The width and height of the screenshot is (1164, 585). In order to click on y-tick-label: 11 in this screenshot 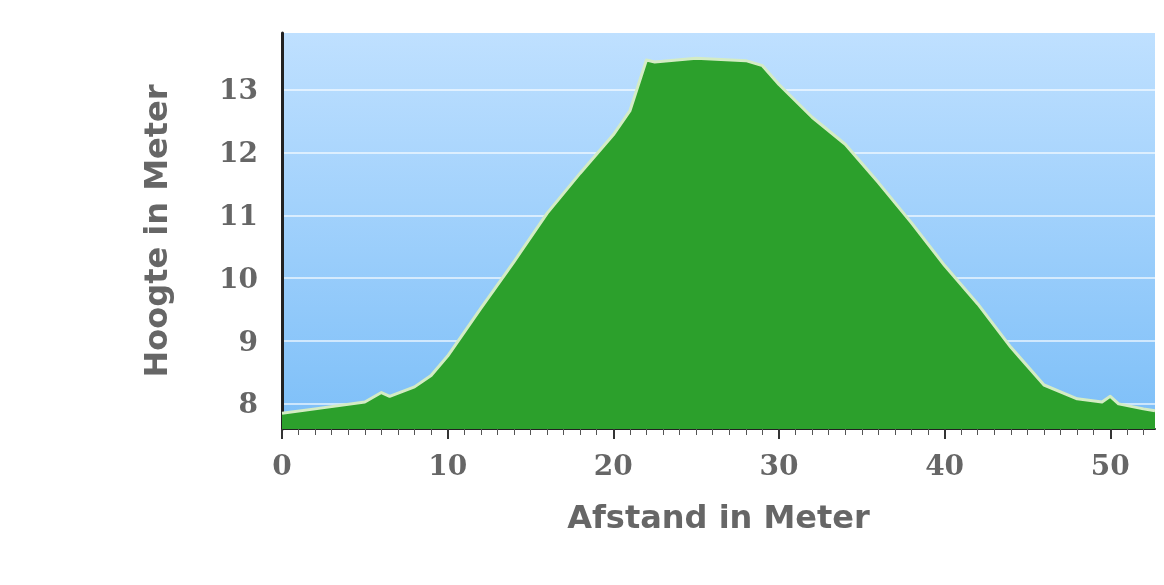, I will do `click(238, 215)`.